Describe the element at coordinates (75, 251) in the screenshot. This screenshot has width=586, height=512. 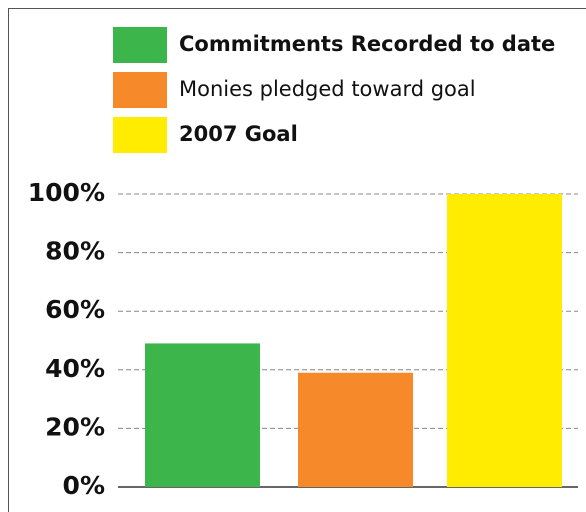
I see `y-tick-label: 80%` at that location.